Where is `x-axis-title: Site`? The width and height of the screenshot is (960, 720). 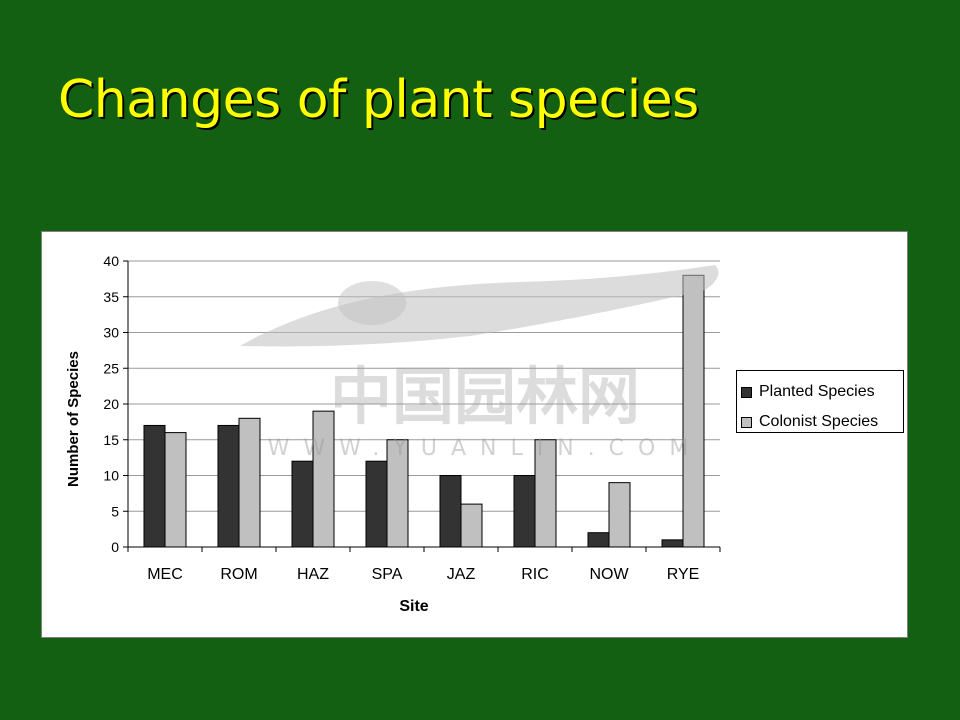 x-axis-title: Site is located at coordinates (413, 606).